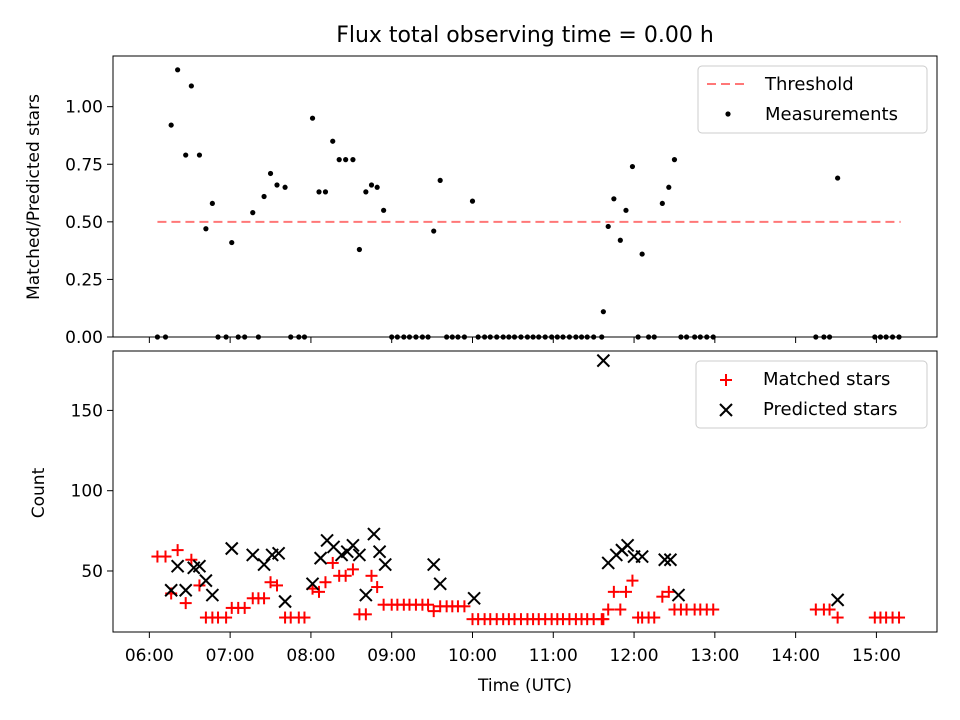 Image resolution: width=960 pixels, height=720 pixels. I want to click on predicted-legend-label: Predicted stars, so click(830, 409).